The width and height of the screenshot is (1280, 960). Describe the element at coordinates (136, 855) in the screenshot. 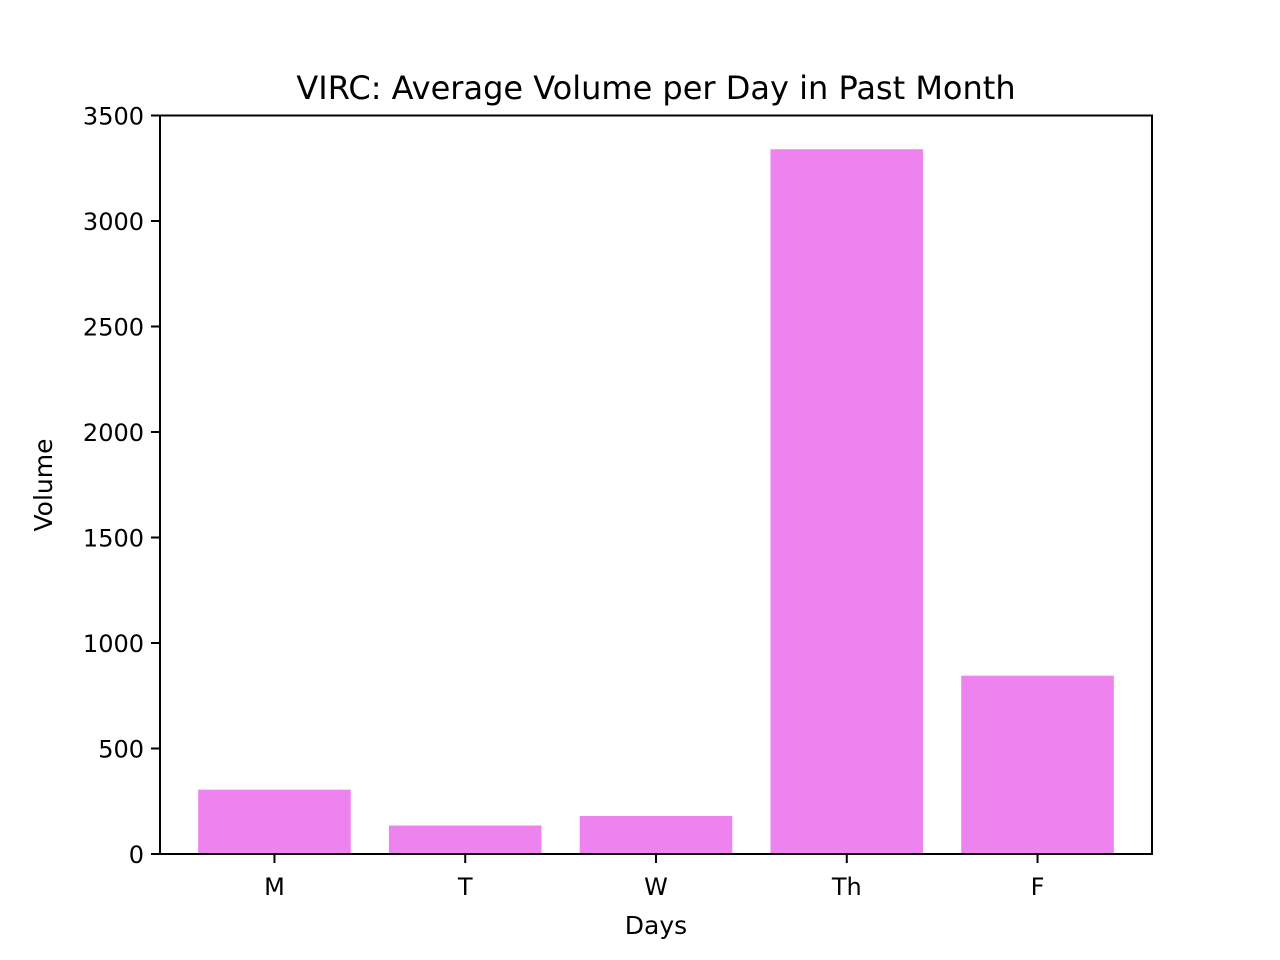

I see `y-tick-label: 0` at that location.